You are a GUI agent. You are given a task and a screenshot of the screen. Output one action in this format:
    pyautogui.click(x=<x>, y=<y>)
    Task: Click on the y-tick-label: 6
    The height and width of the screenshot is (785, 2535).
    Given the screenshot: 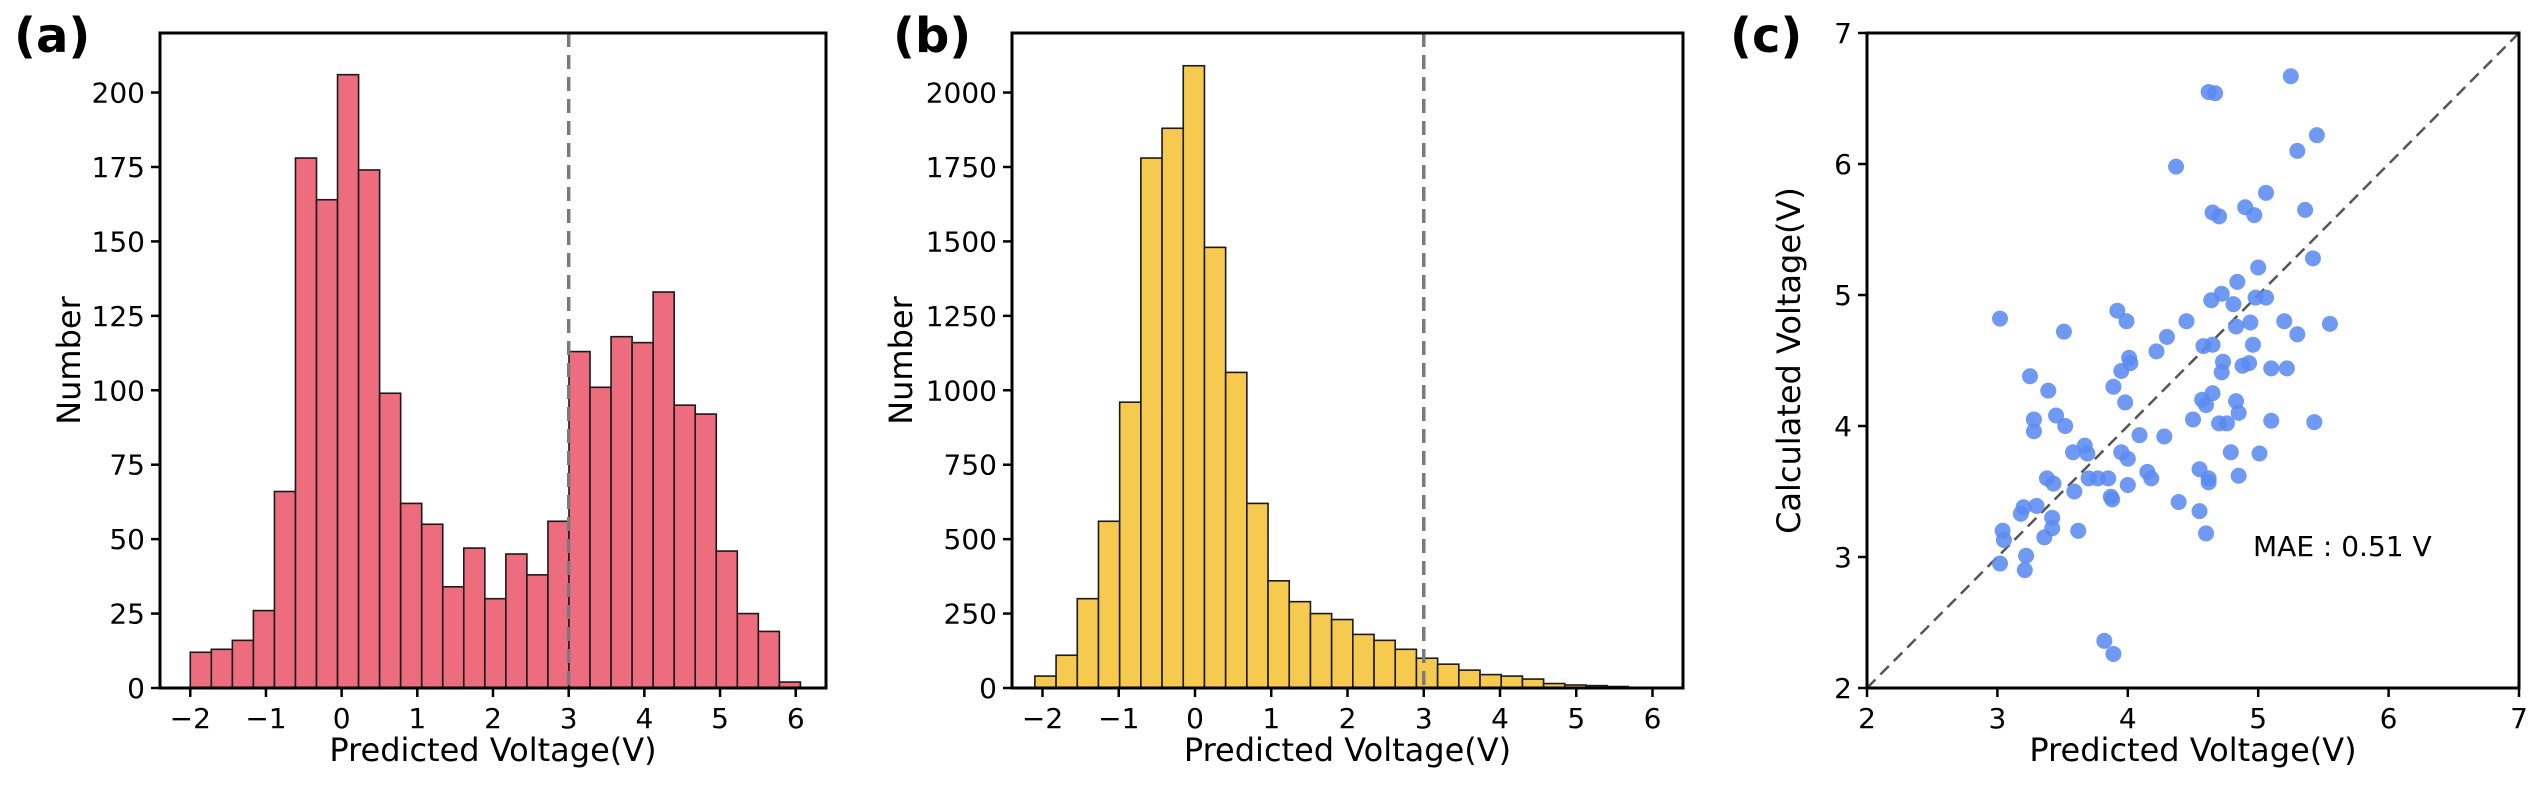 What is the action you would take?
    pyautogui.click(x=1843, y=164)
    